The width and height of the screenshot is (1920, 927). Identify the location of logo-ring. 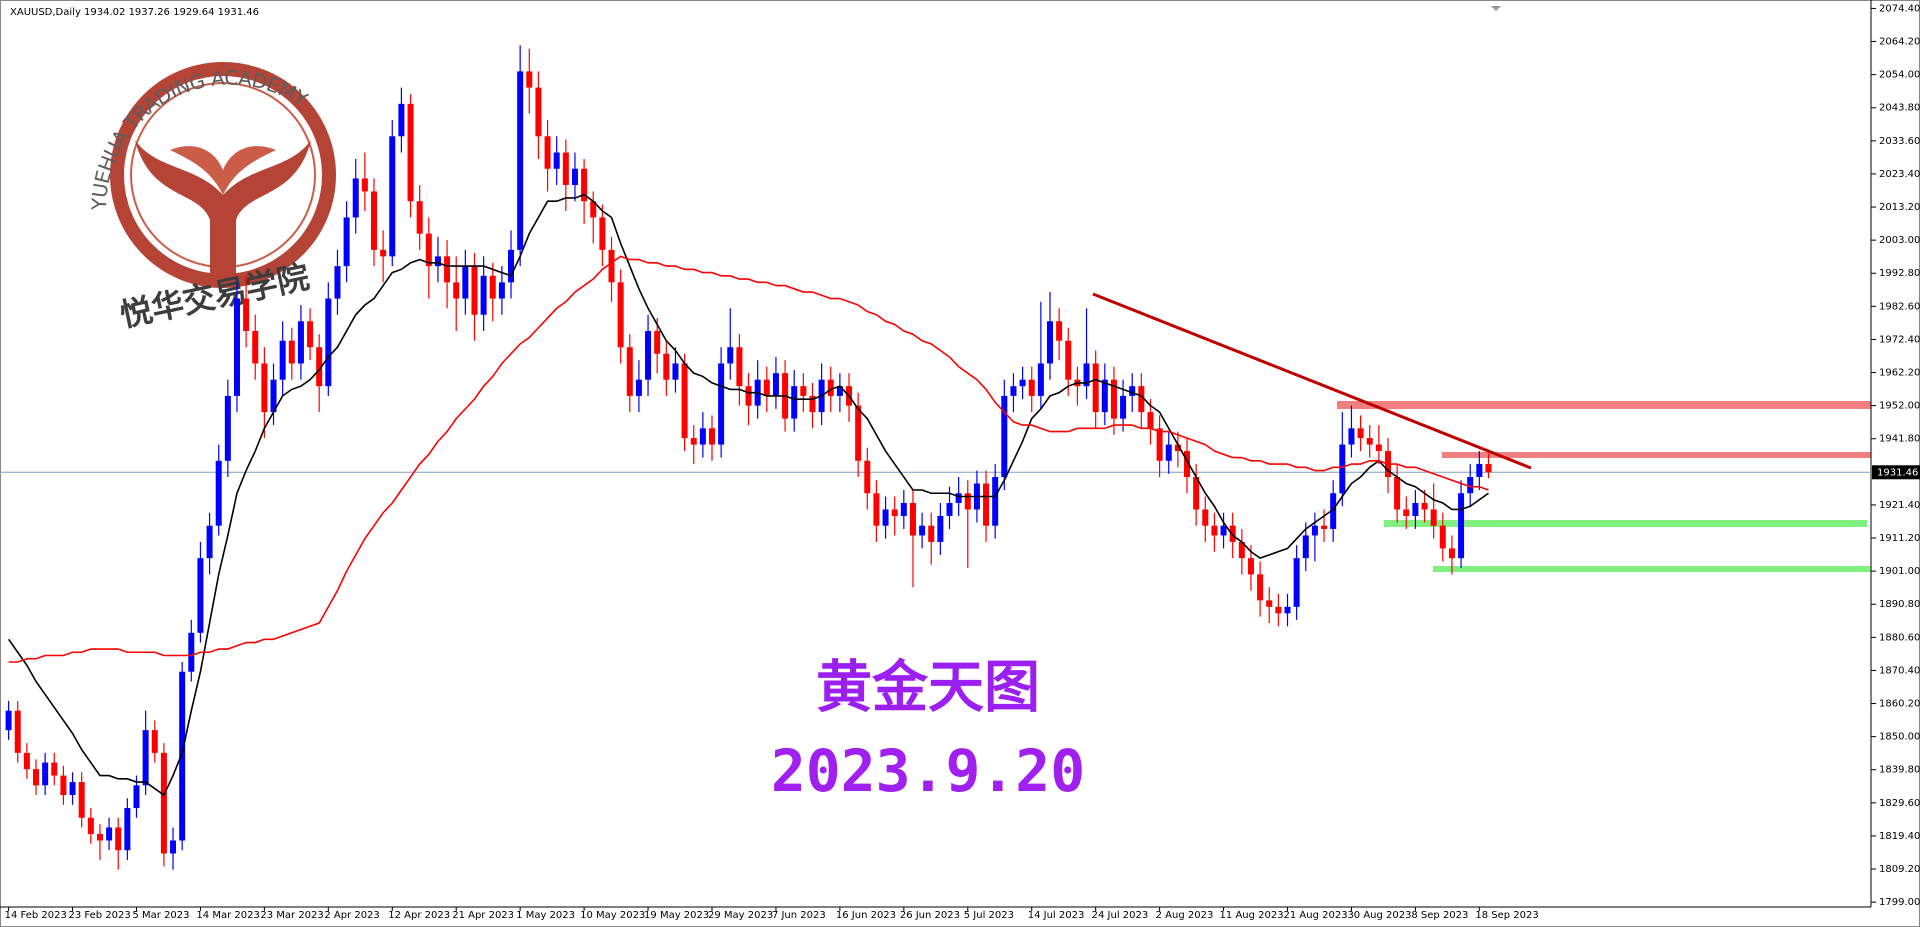
(223, 175).